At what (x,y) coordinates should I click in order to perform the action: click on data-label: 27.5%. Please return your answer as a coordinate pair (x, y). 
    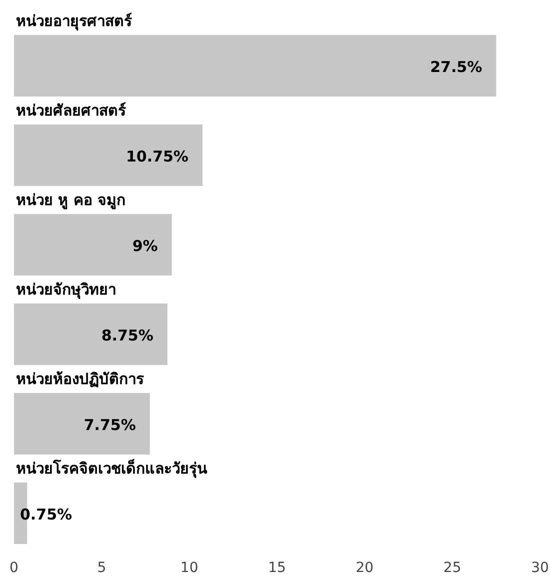
    Looking at the image, I should click on (456, 67).